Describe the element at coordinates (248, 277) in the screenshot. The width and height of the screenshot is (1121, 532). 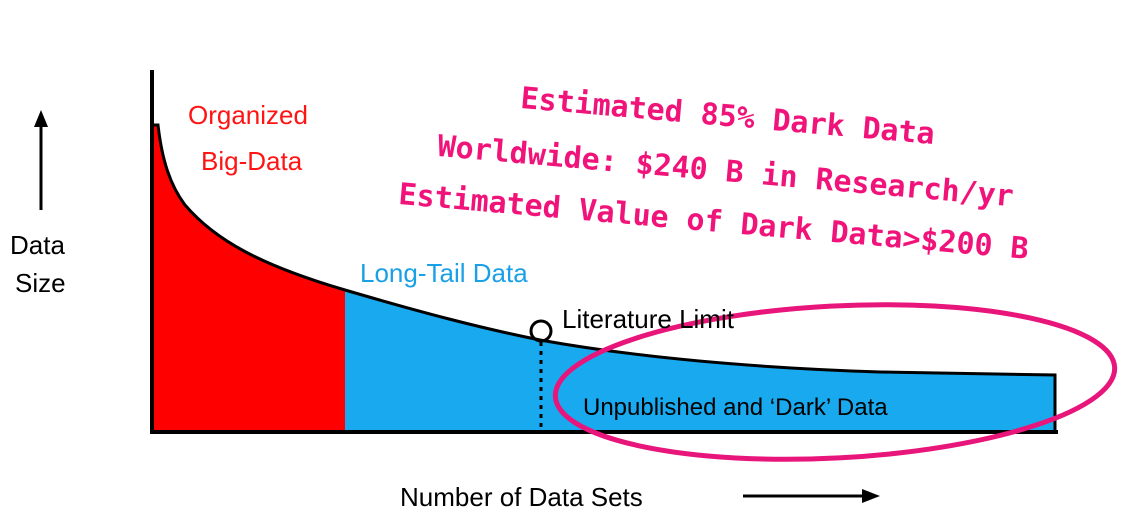
I see `organized-data-region` at that location.